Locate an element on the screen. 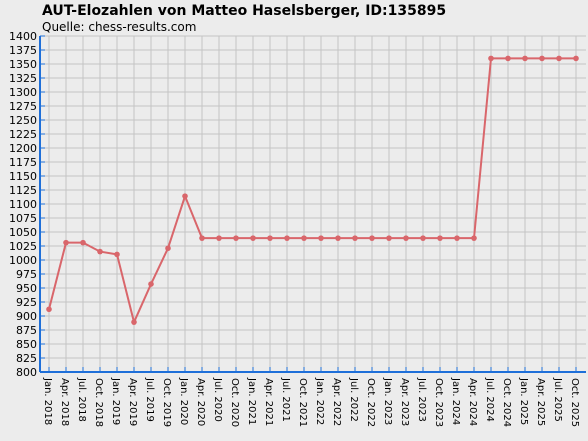  x-tick-label: Jan. 2021 is located at coordinates (251, 401).